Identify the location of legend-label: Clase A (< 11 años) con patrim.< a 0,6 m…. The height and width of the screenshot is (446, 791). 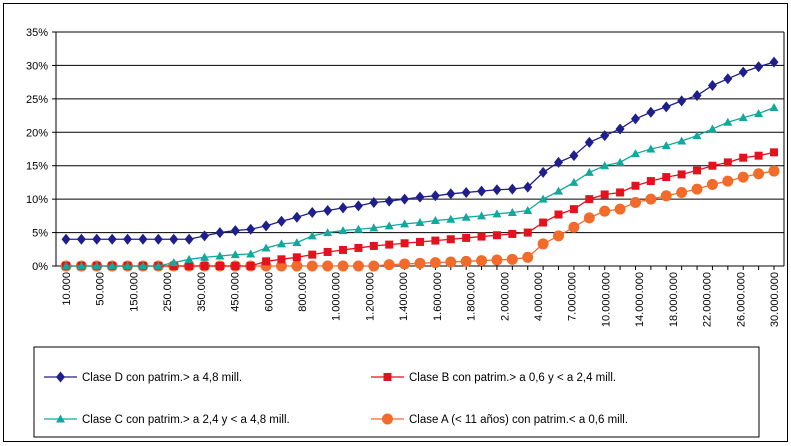
(518, 420).